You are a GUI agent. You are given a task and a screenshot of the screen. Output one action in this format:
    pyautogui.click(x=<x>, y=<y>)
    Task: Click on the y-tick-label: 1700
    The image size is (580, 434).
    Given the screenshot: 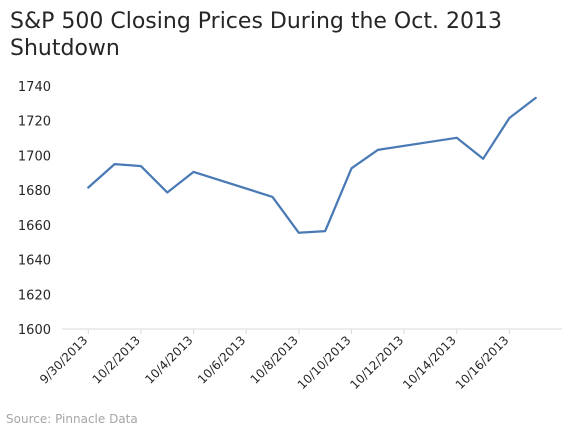 What is the action you would take?
    pyautogui.click(x=34, y=156)
    